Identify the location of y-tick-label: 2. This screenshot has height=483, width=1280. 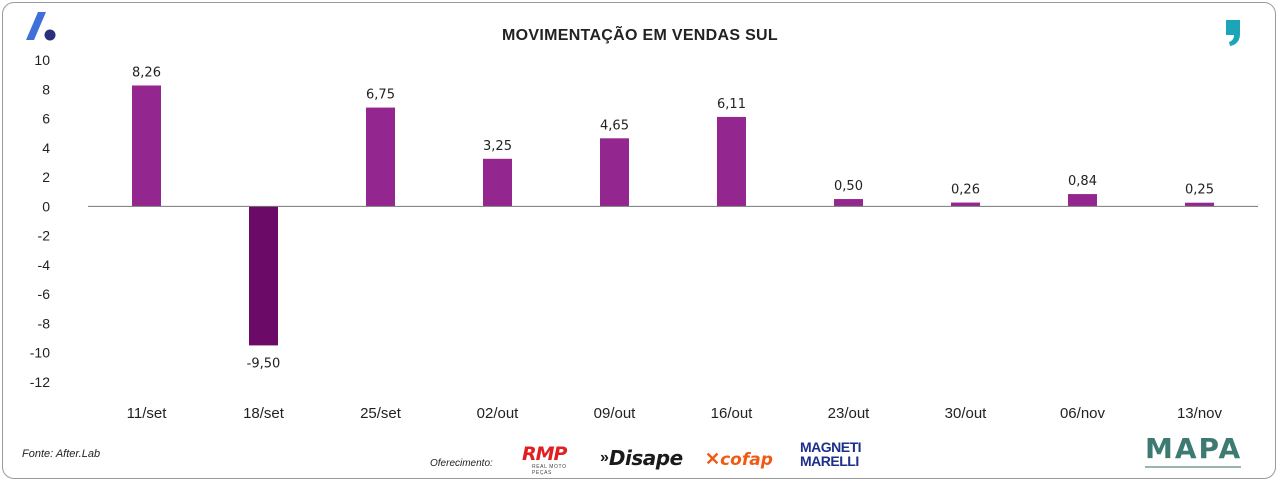
(46, 177).